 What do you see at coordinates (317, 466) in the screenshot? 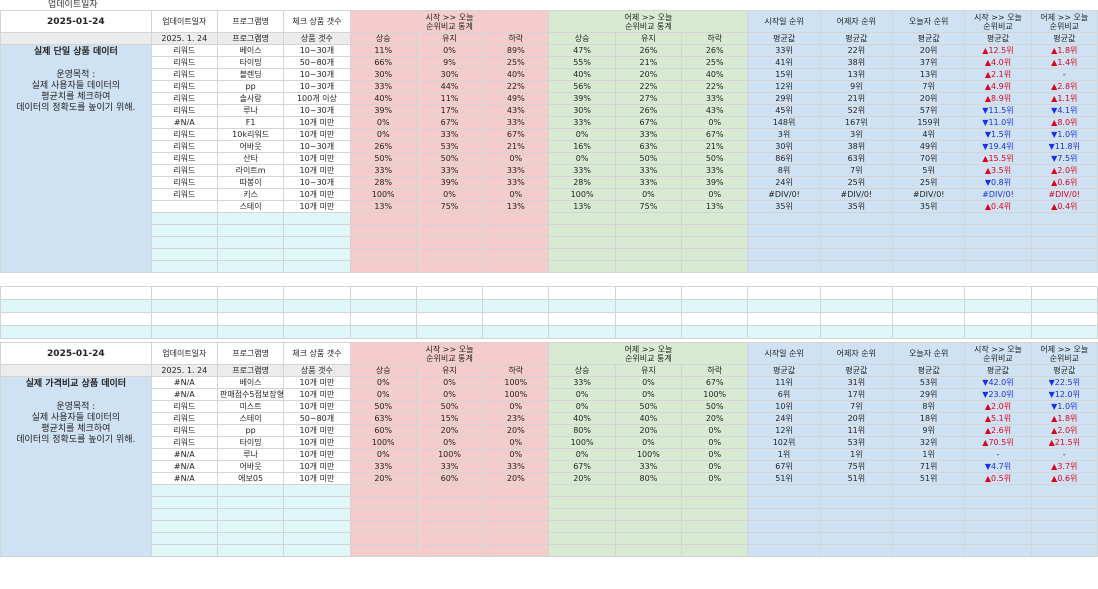
I see `table-cell: 10개 미만` at bounding box center [317, 466].